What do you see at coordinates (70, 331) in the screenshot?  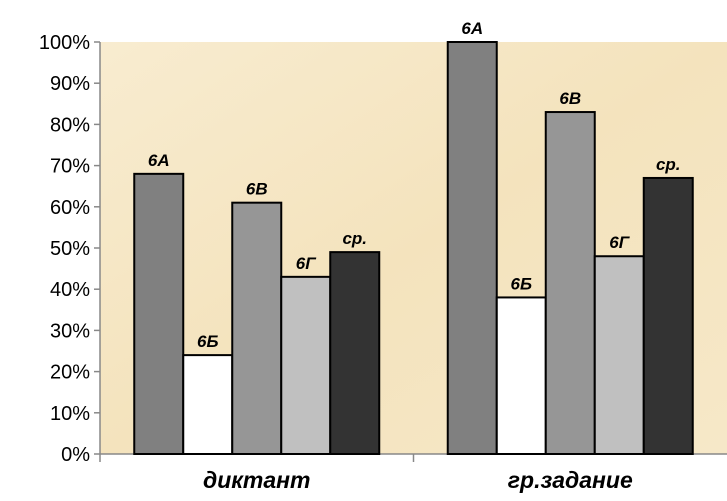 I see `y-tick-label: 30%` at bounding box center [70, 331].